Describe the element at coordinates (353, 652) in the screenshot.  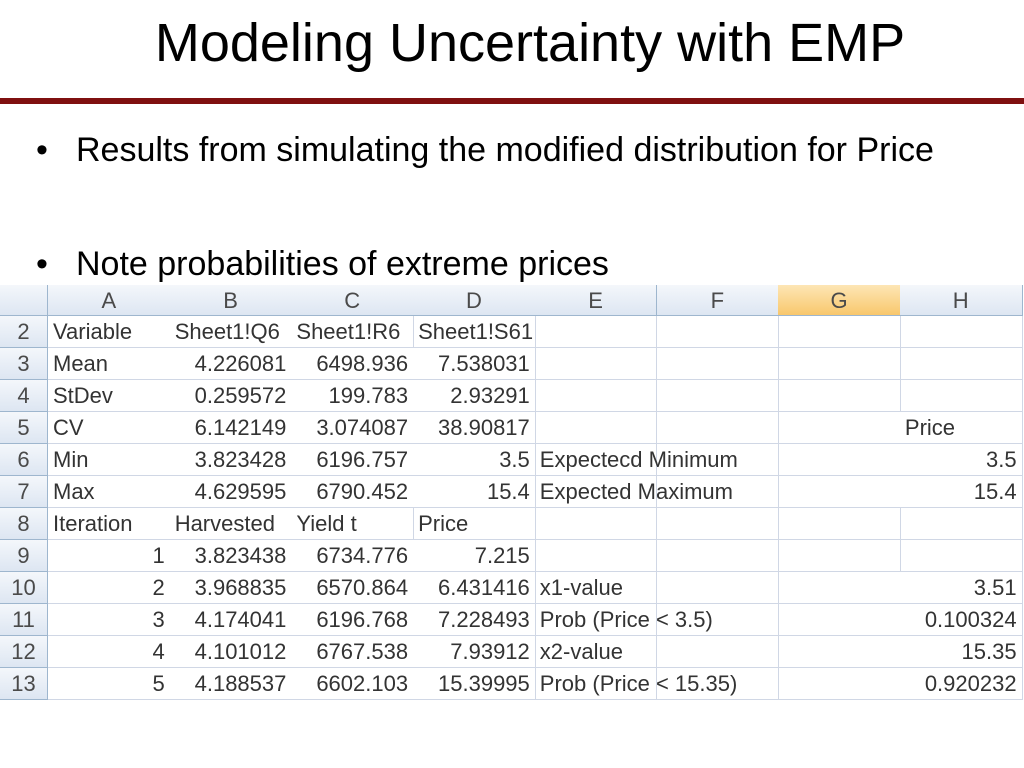
I see `cell: 6767.538` at that location.